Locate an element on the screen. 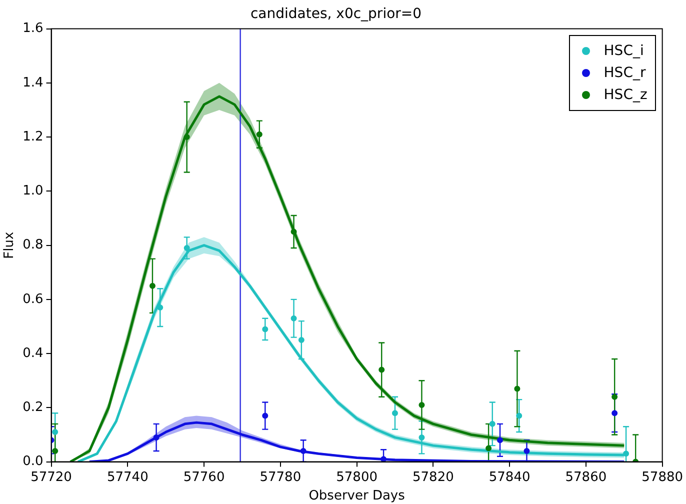 The width and height of the screenshot is (686, 504). y-tick-label: 0.0 is located at coordinates (33, 462).